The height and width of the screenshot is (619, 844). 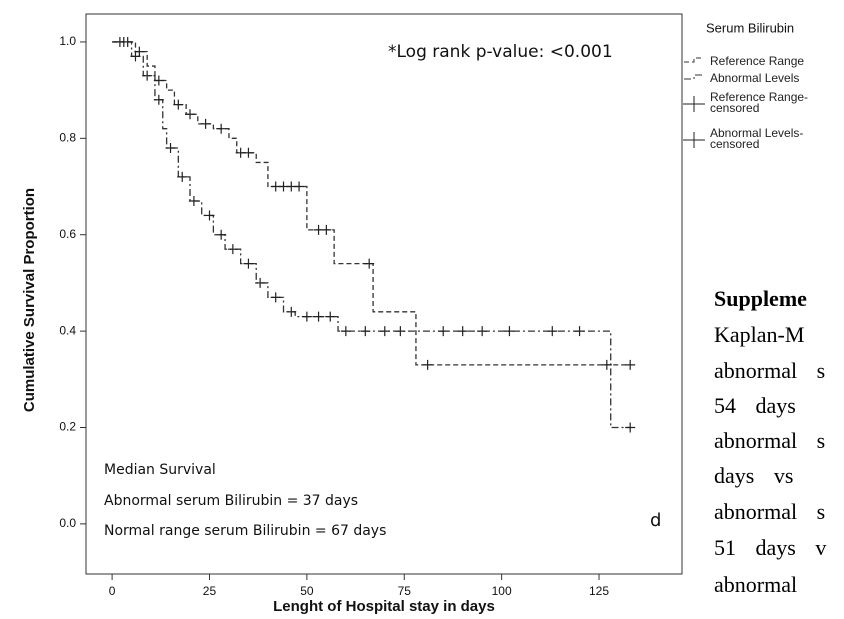 I want to click on x-tick-label: 100, so click(x=502, y=591).